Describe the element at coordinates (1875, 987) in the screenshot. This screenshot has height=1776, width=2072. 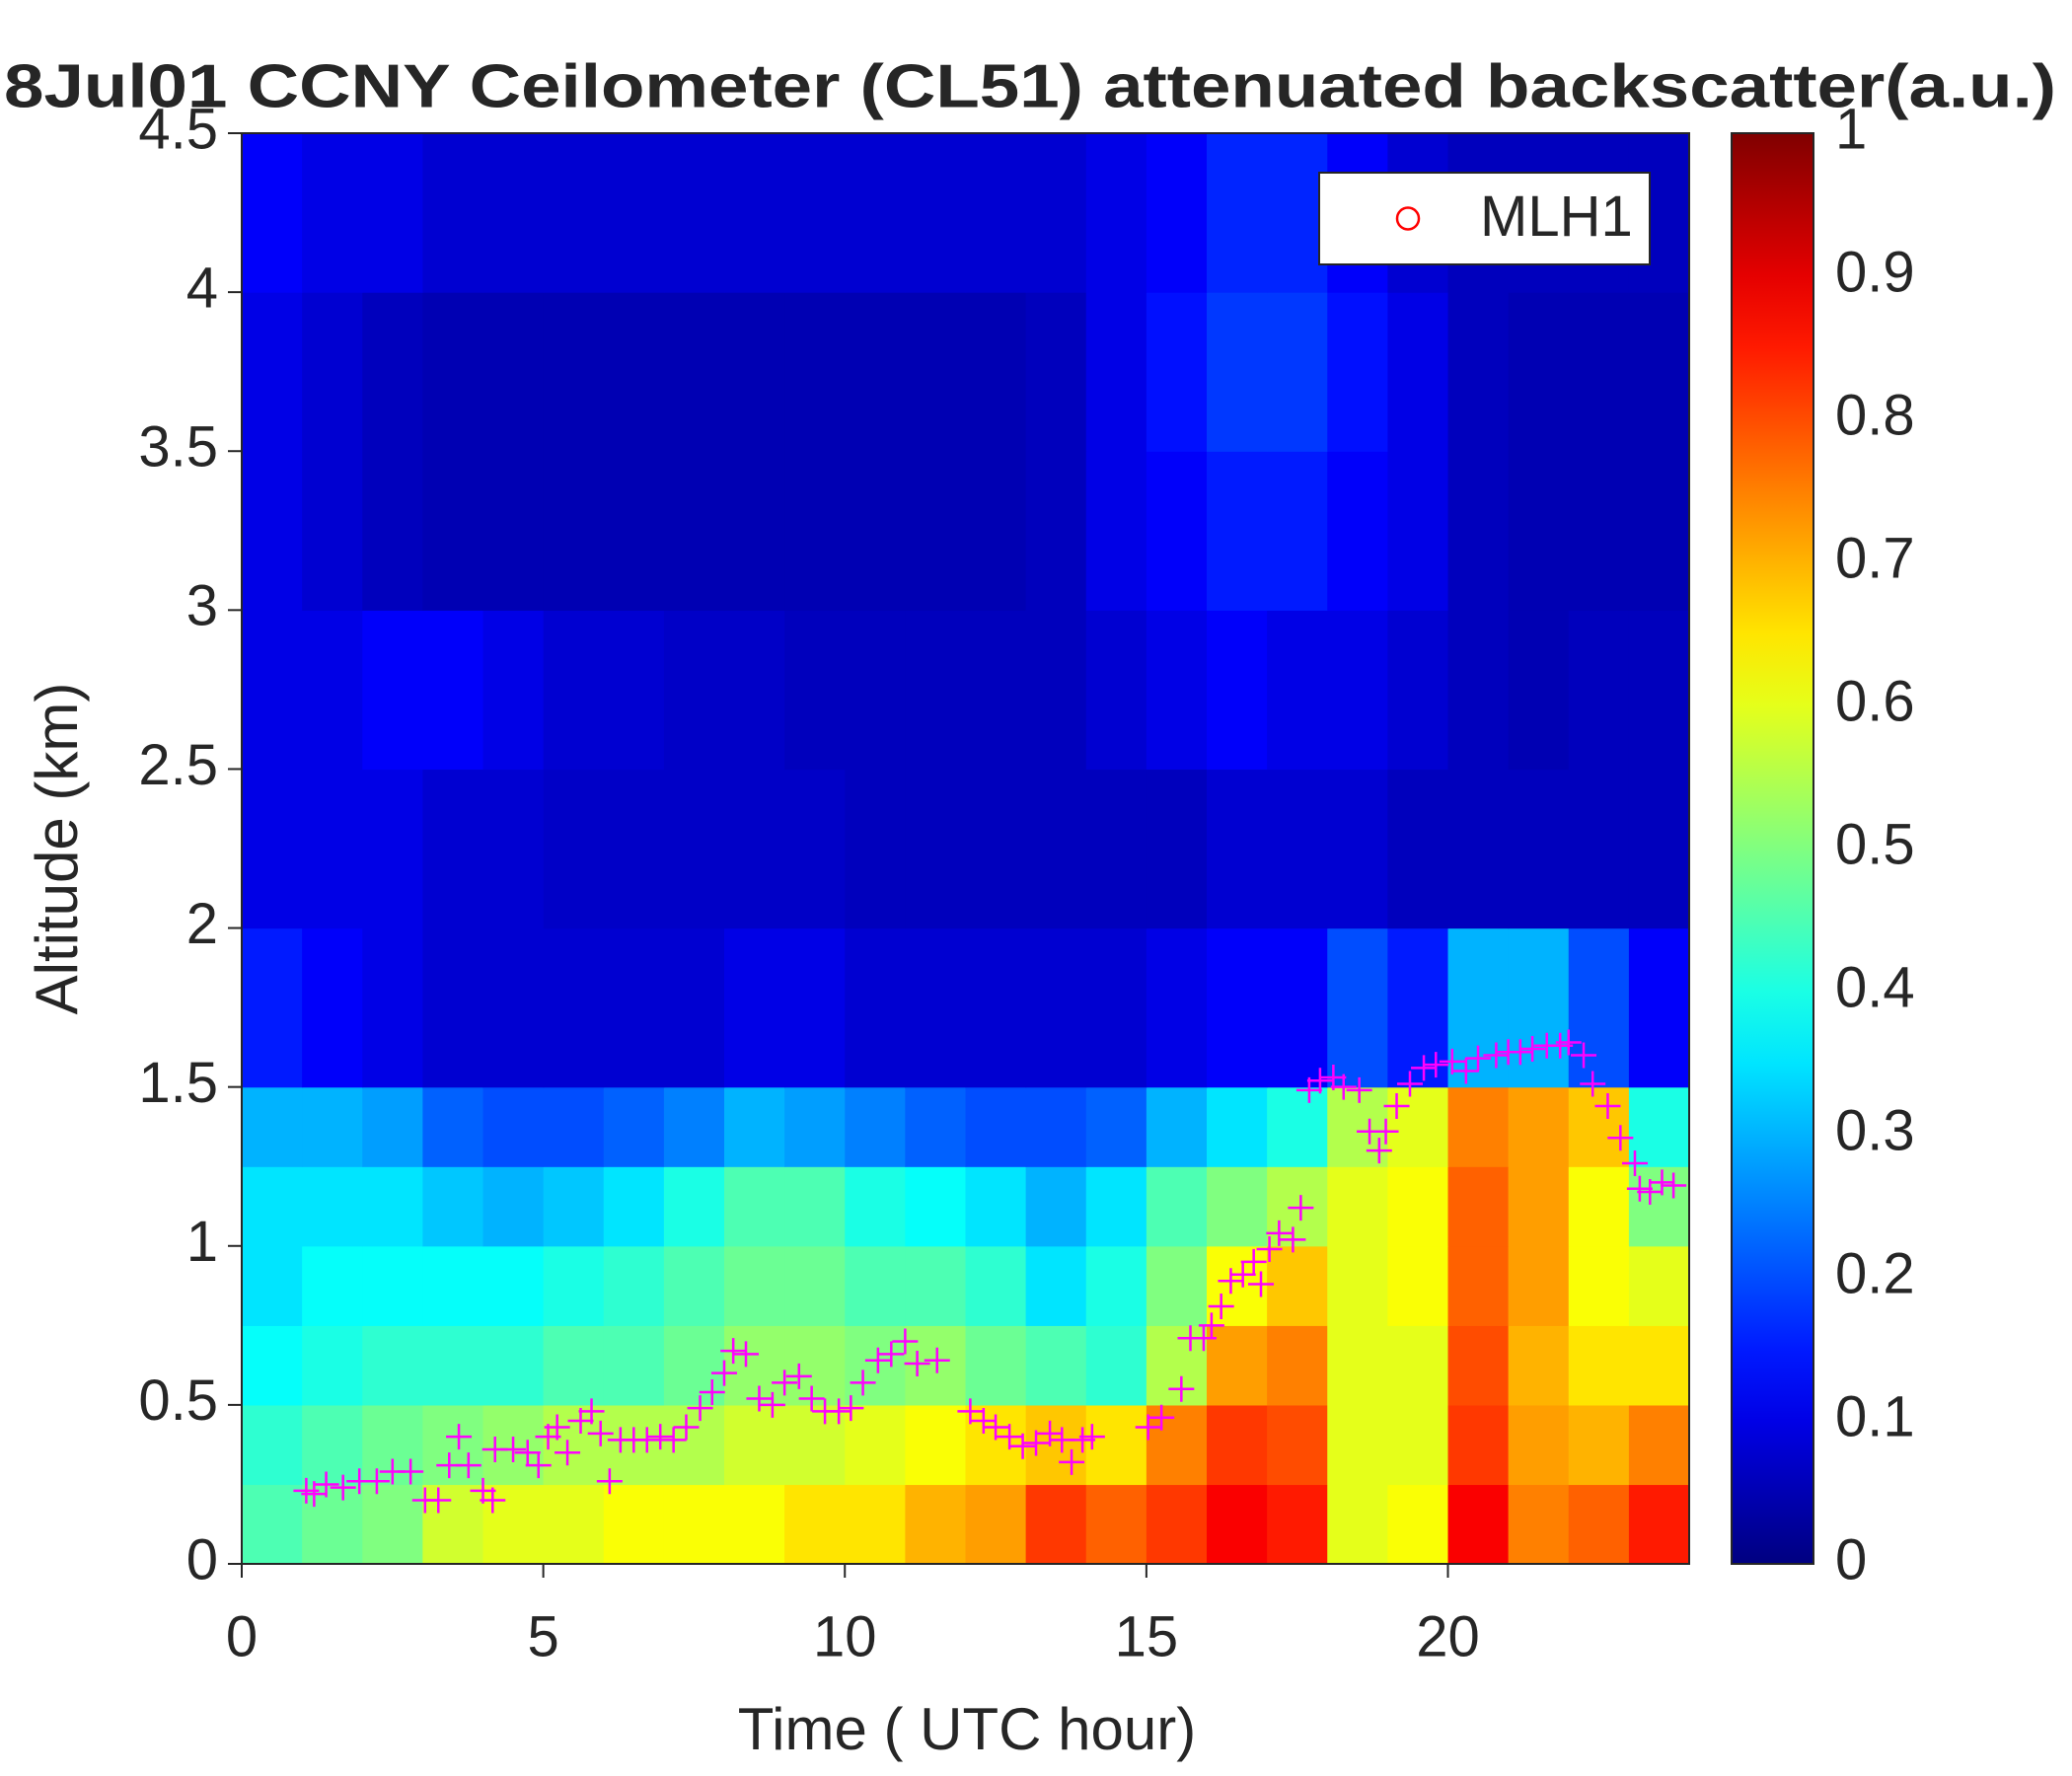
I see `colorbar-tick-label: 0.4` at that location.